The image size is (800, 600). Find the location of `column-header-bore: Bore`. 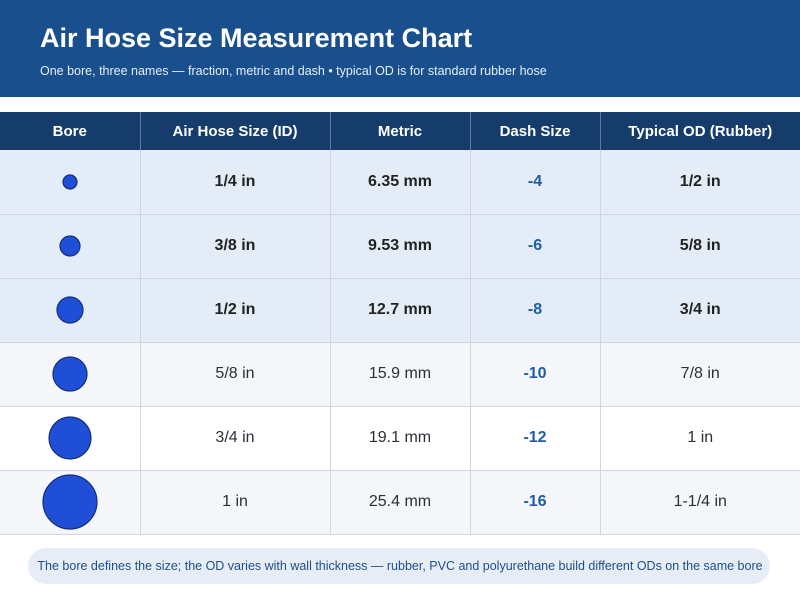

column-header-bore: Bore is located at coordinates (70, 131).